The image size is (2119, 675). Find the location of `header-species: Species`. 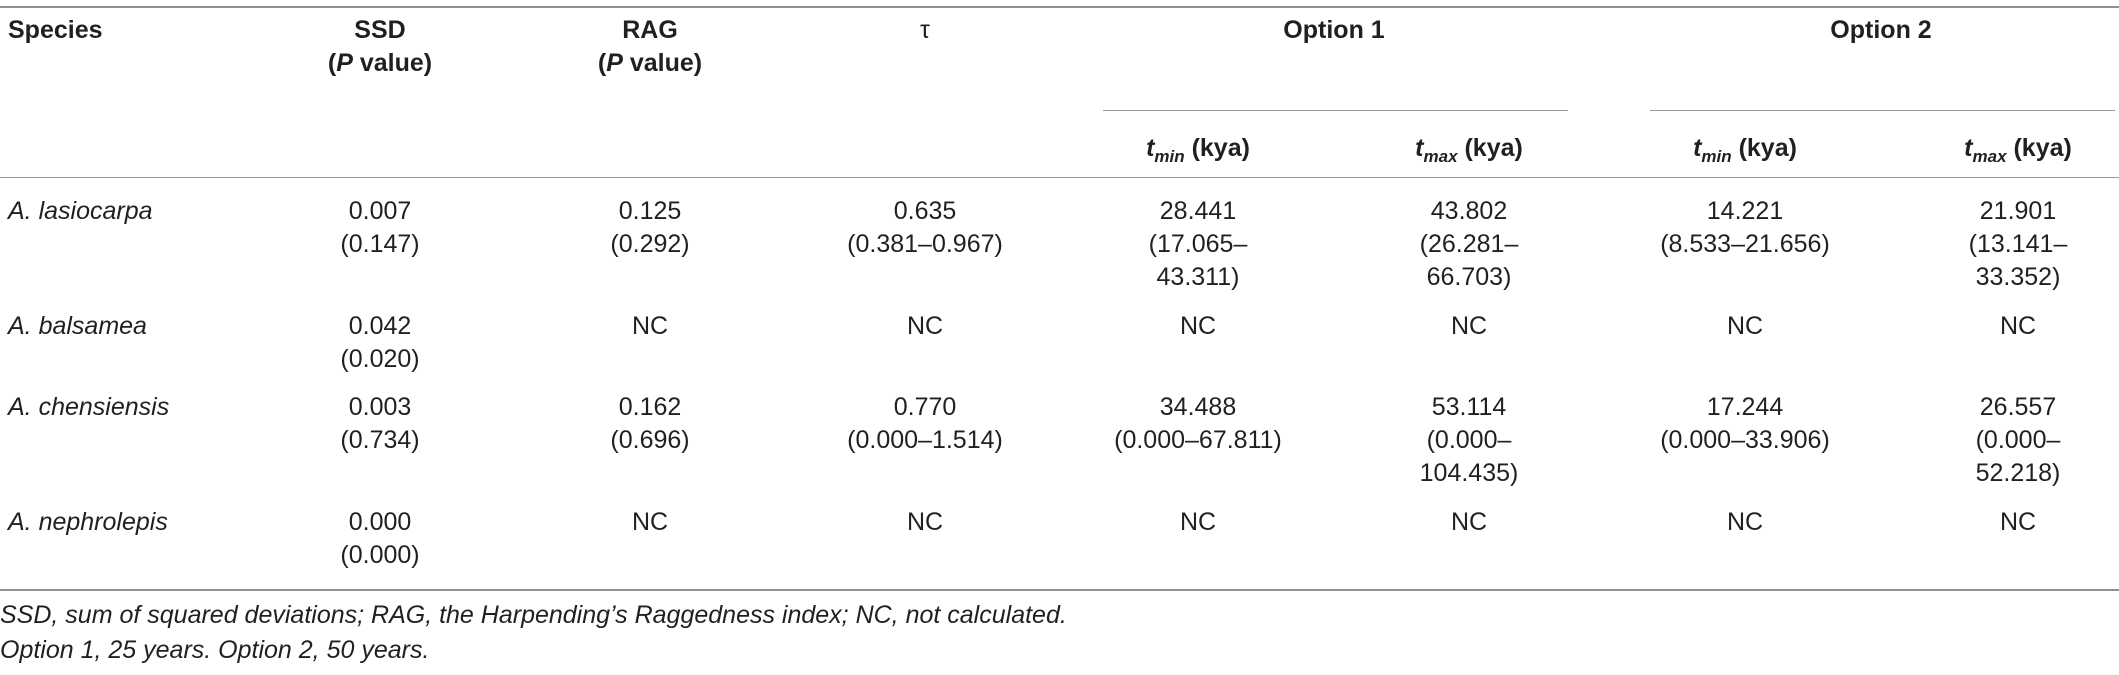

header-species: Species is located at coordinates (55, 30).